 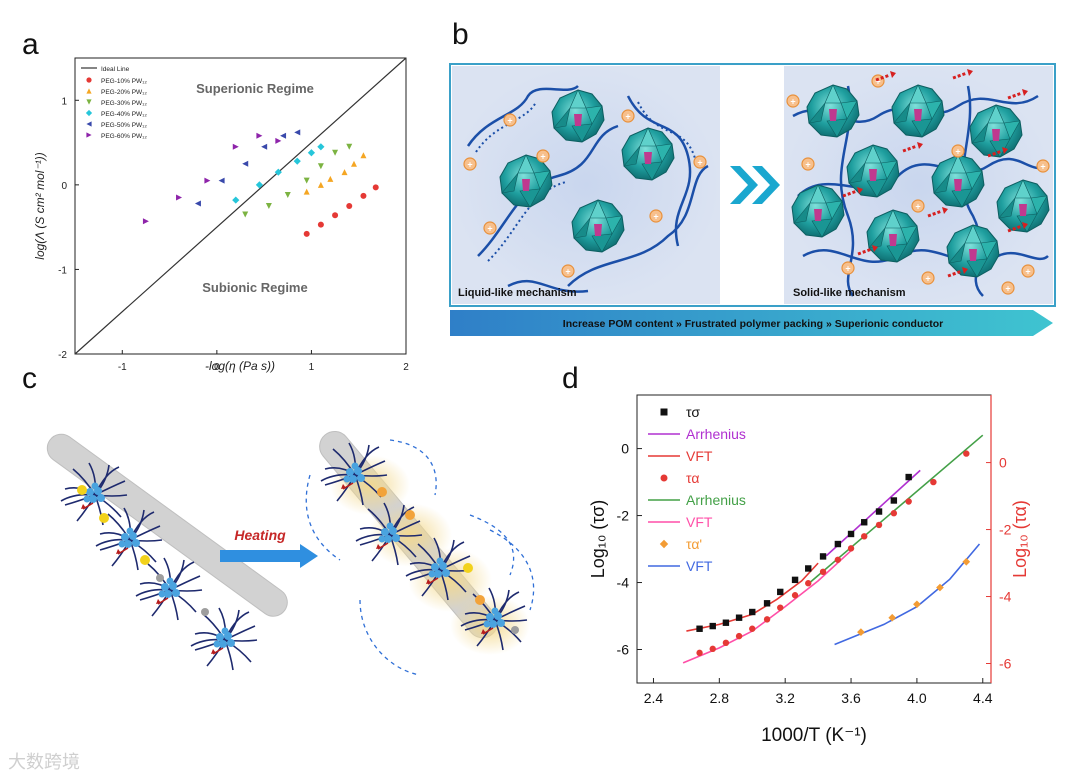 What do you see at coordinates (124, 125) in the screenshot?
I see `legend-label-a: PEG-50% PW₁₂` at bounding box center [124, 125].